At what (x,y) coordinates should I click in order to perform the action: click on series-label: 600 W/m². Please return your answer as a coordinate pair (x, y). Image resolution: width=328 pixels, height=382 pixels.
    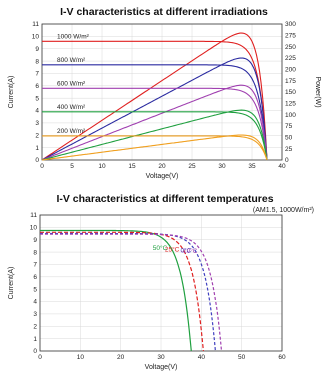
    Looking at the image, I should click on (71, 83).